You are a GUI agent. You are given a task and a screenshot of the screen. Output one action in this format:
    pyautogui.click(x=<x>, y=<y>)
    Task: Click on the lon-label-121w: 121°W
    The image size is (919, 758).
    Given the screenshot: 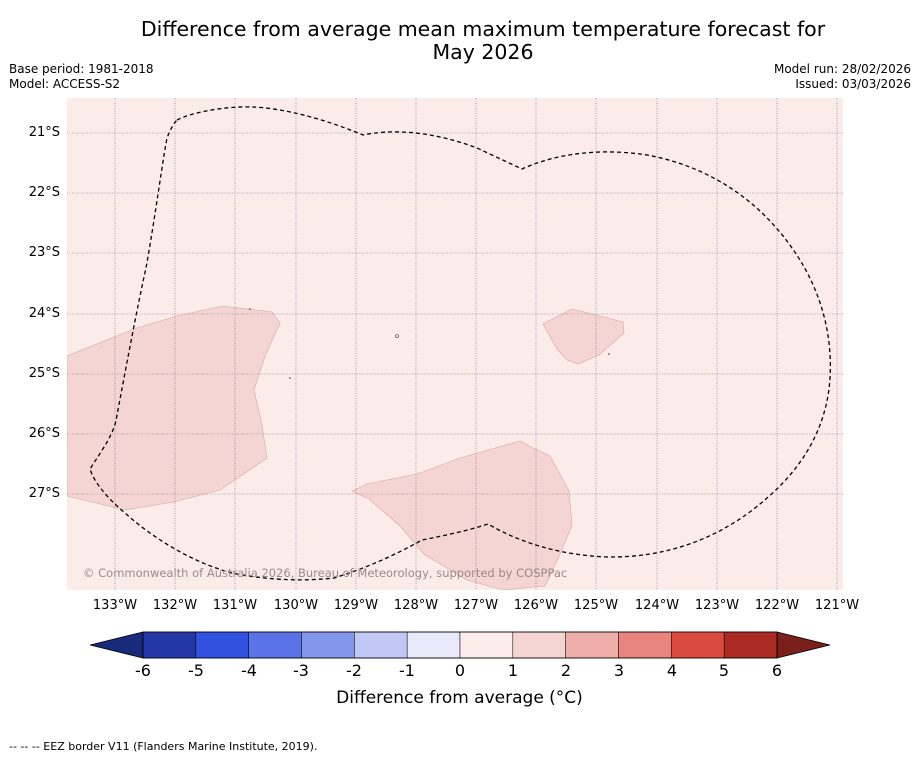 What is the action you would take?
    pyautogui.click(x=837, y=605)
    